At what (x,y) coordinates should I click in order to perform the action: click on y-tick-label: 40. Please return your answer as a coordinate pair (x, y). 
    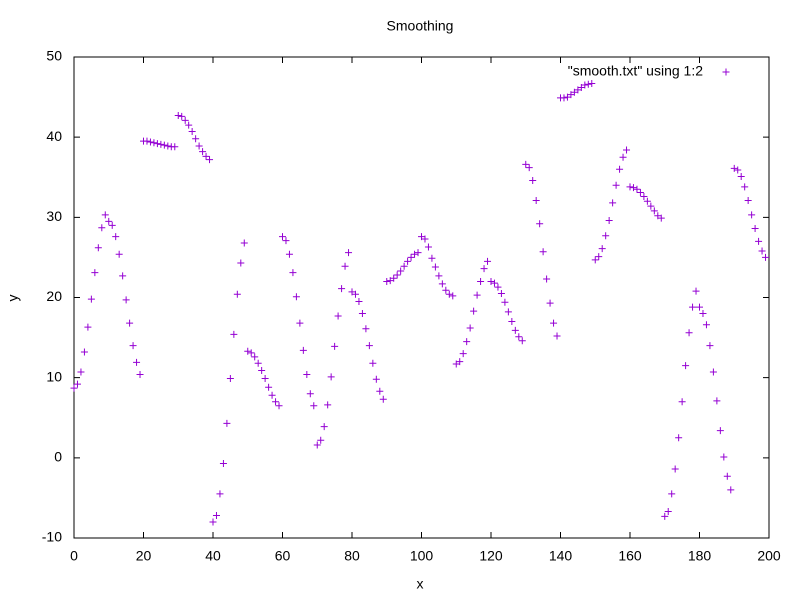
    Looking at the image, I should click on (54, 136).